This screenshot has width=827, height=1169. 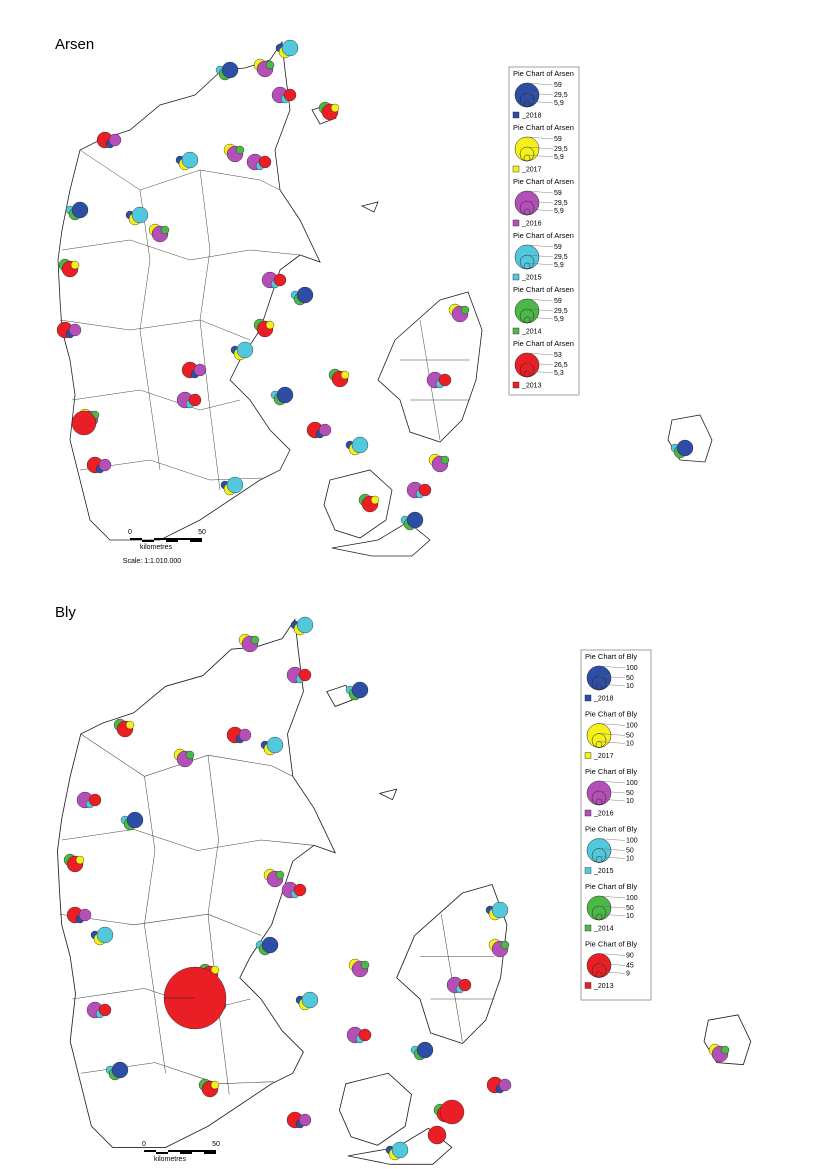 What do you see at coordinates (156, 547) in the screenshot?
I see `scale-unit: kilometres` at bounding box center [156, 547].